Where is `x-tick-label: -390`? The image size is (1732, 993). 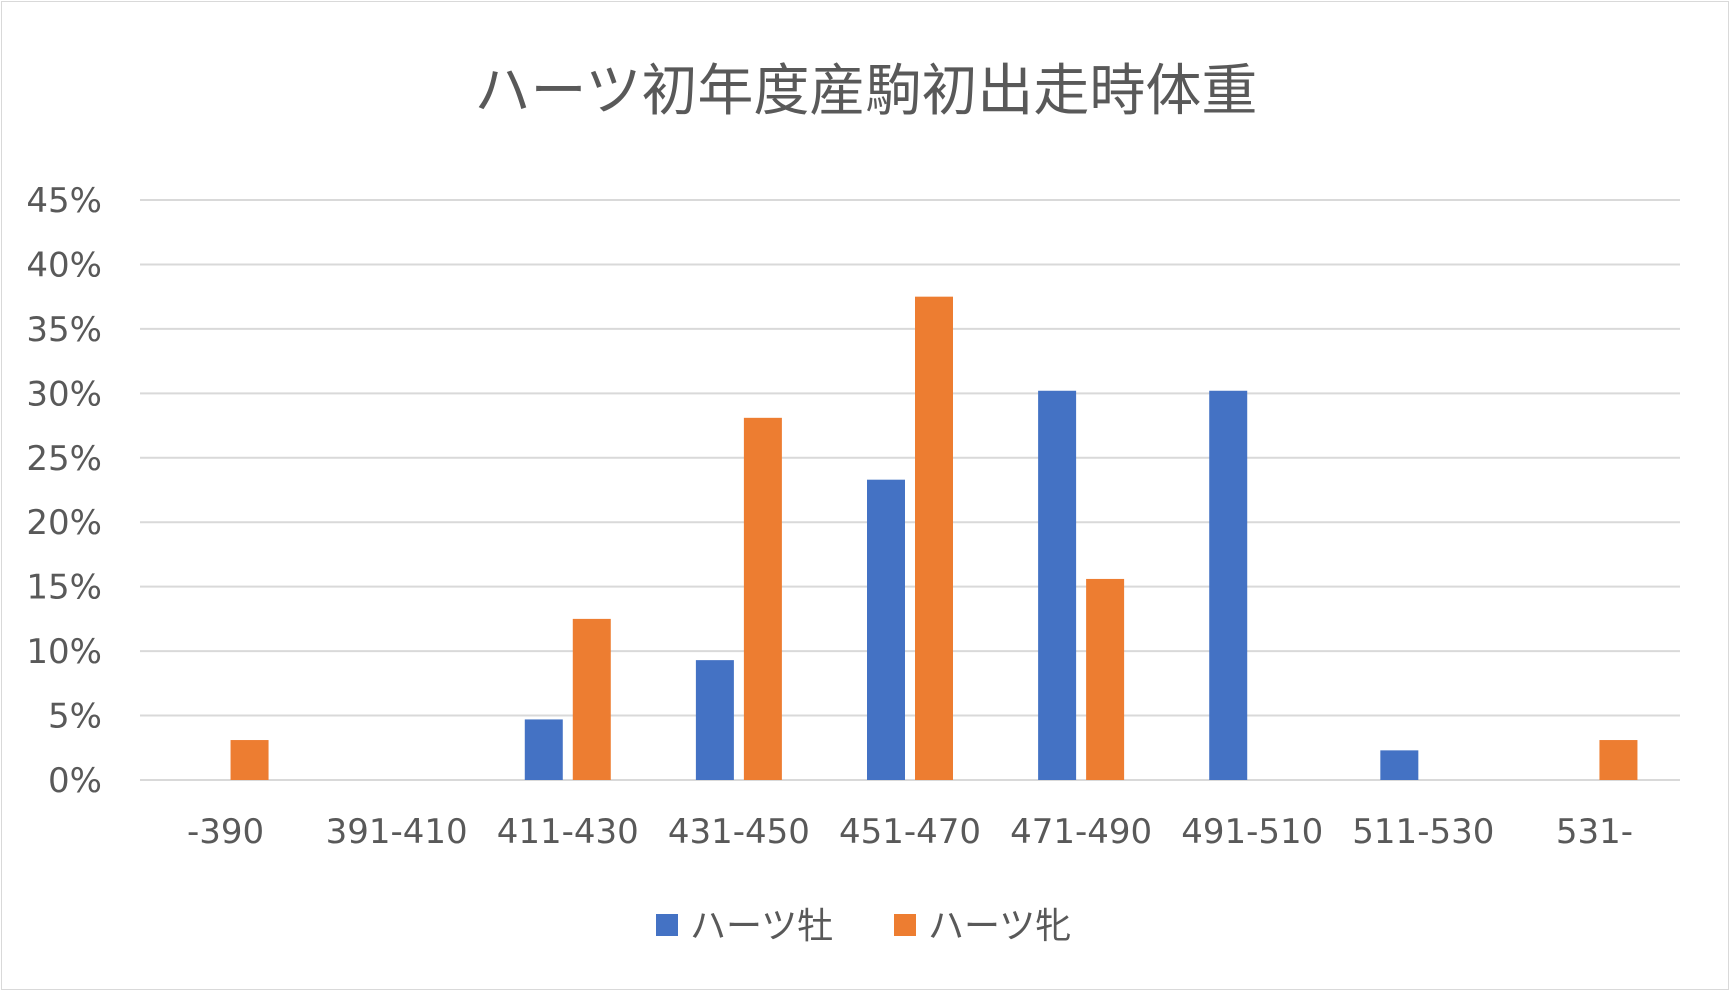 x-tick-label: -390 is located at coordinates (225, 832).